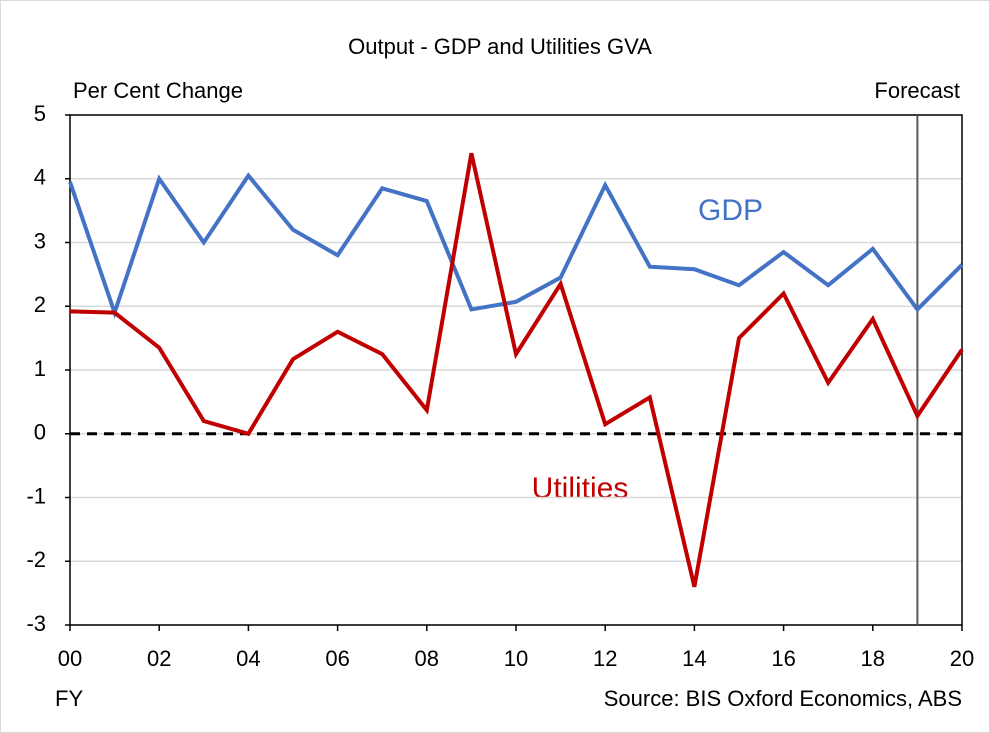 This screenshot has width=990, height=733. I want to click on x-tick-label: 18, so click(873, 658).